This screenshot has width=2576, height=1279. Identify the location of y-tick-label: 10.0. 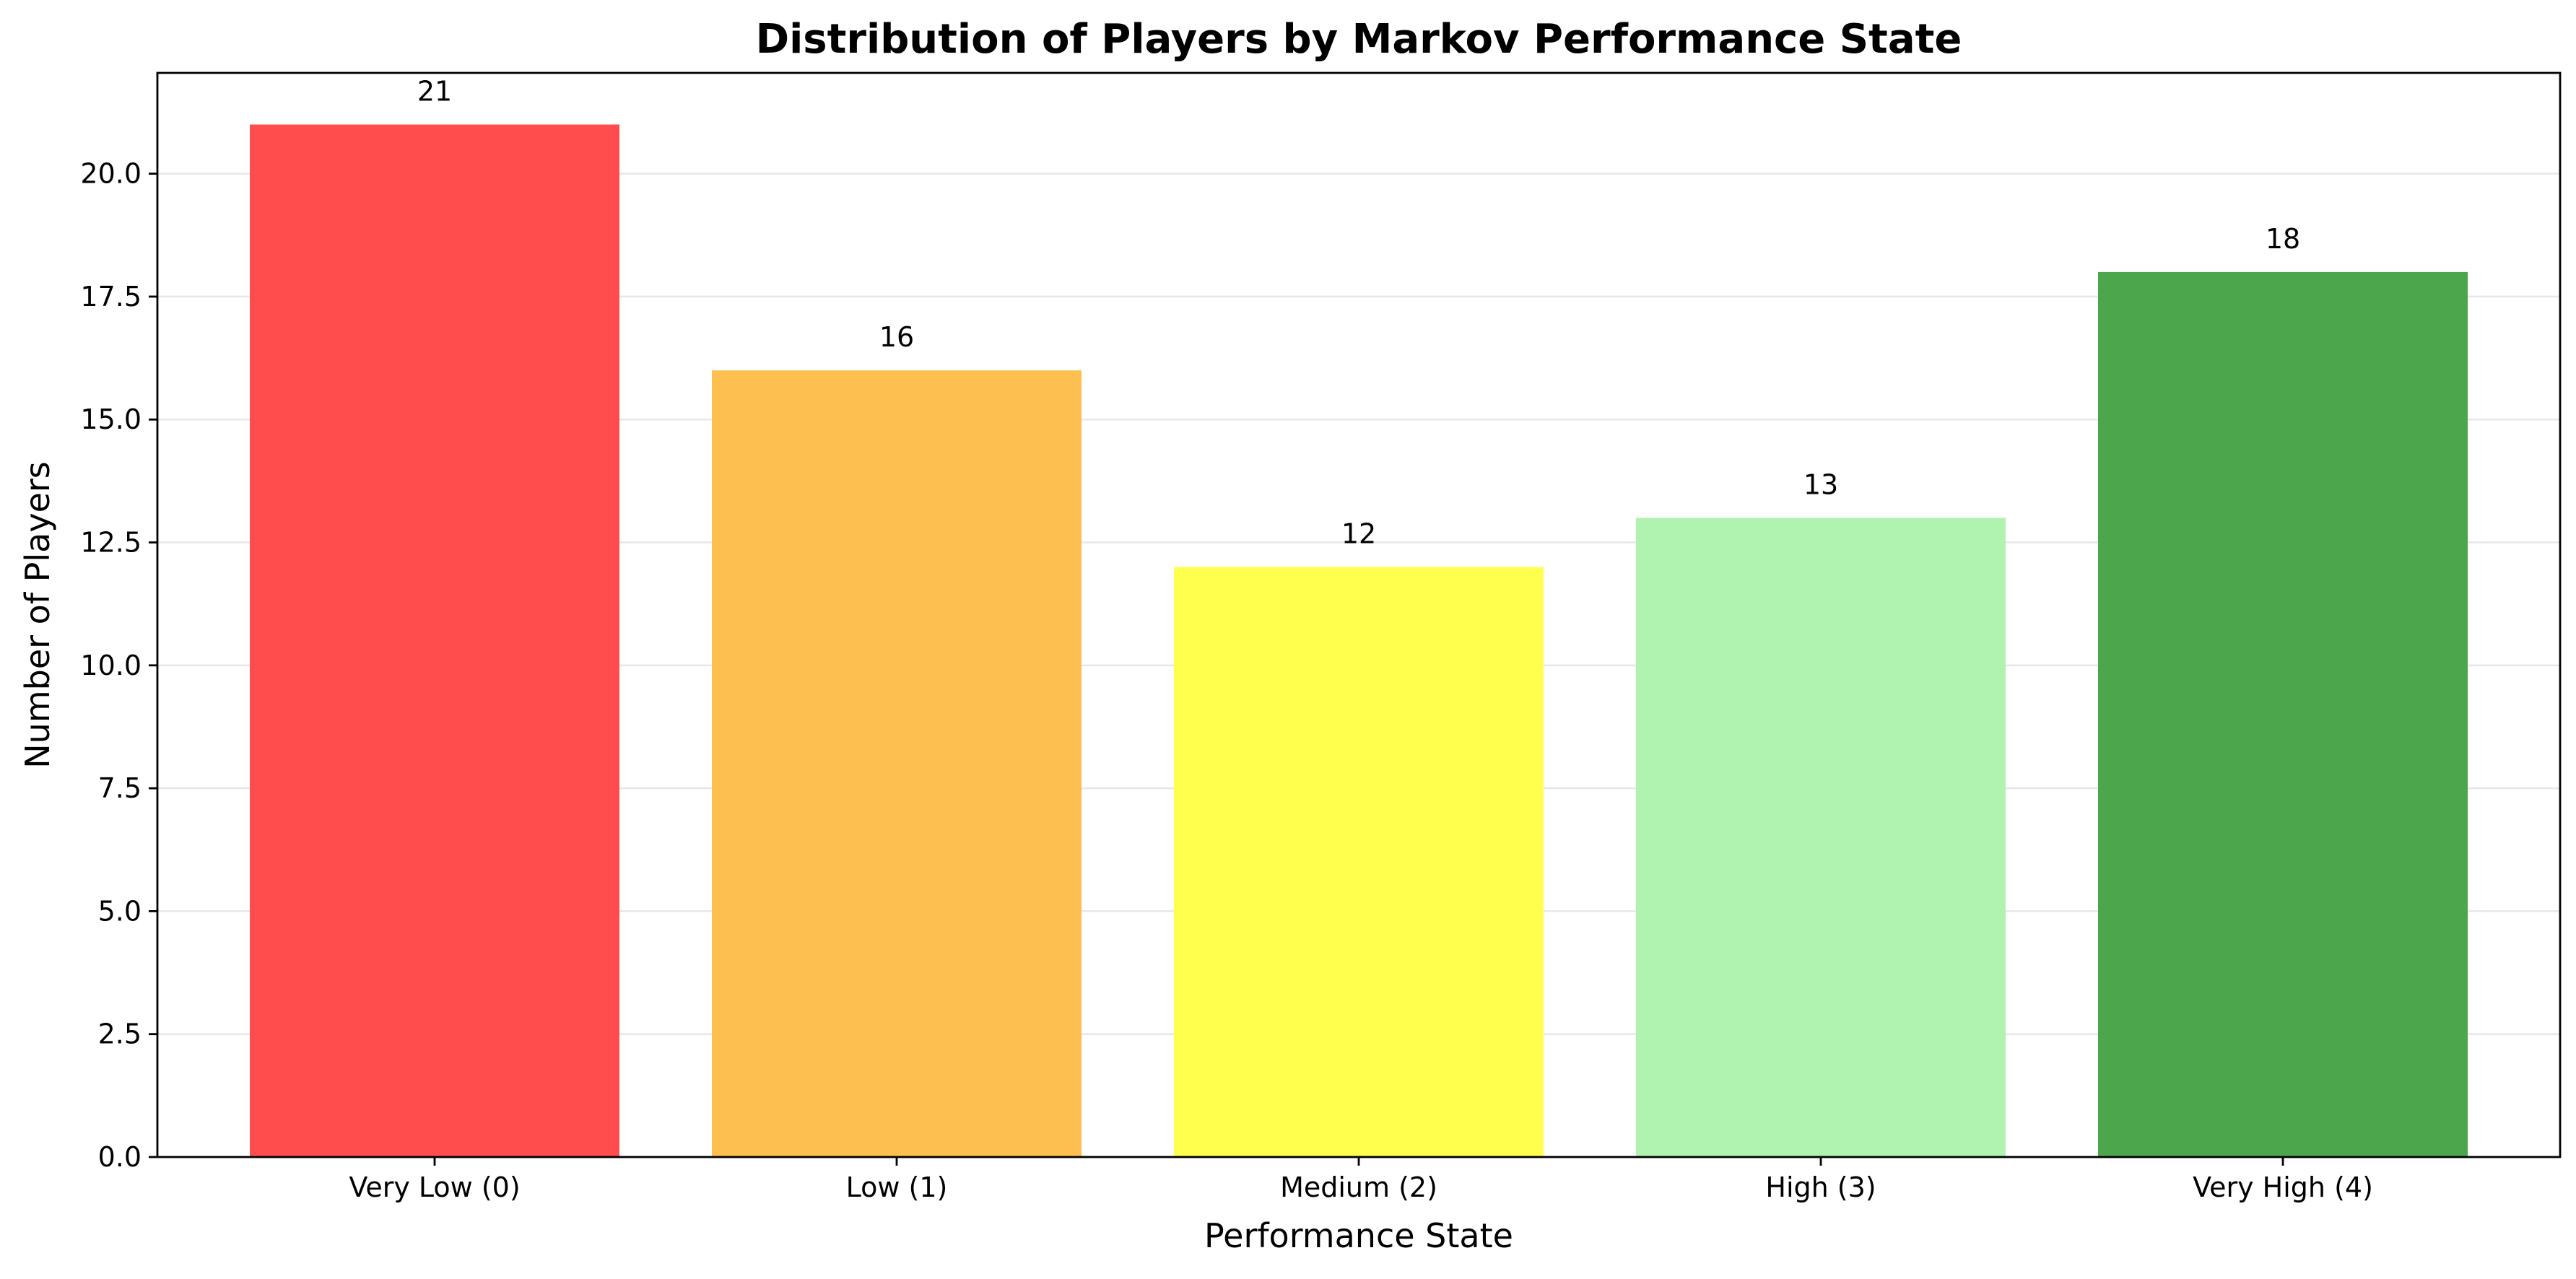
(111, 665).